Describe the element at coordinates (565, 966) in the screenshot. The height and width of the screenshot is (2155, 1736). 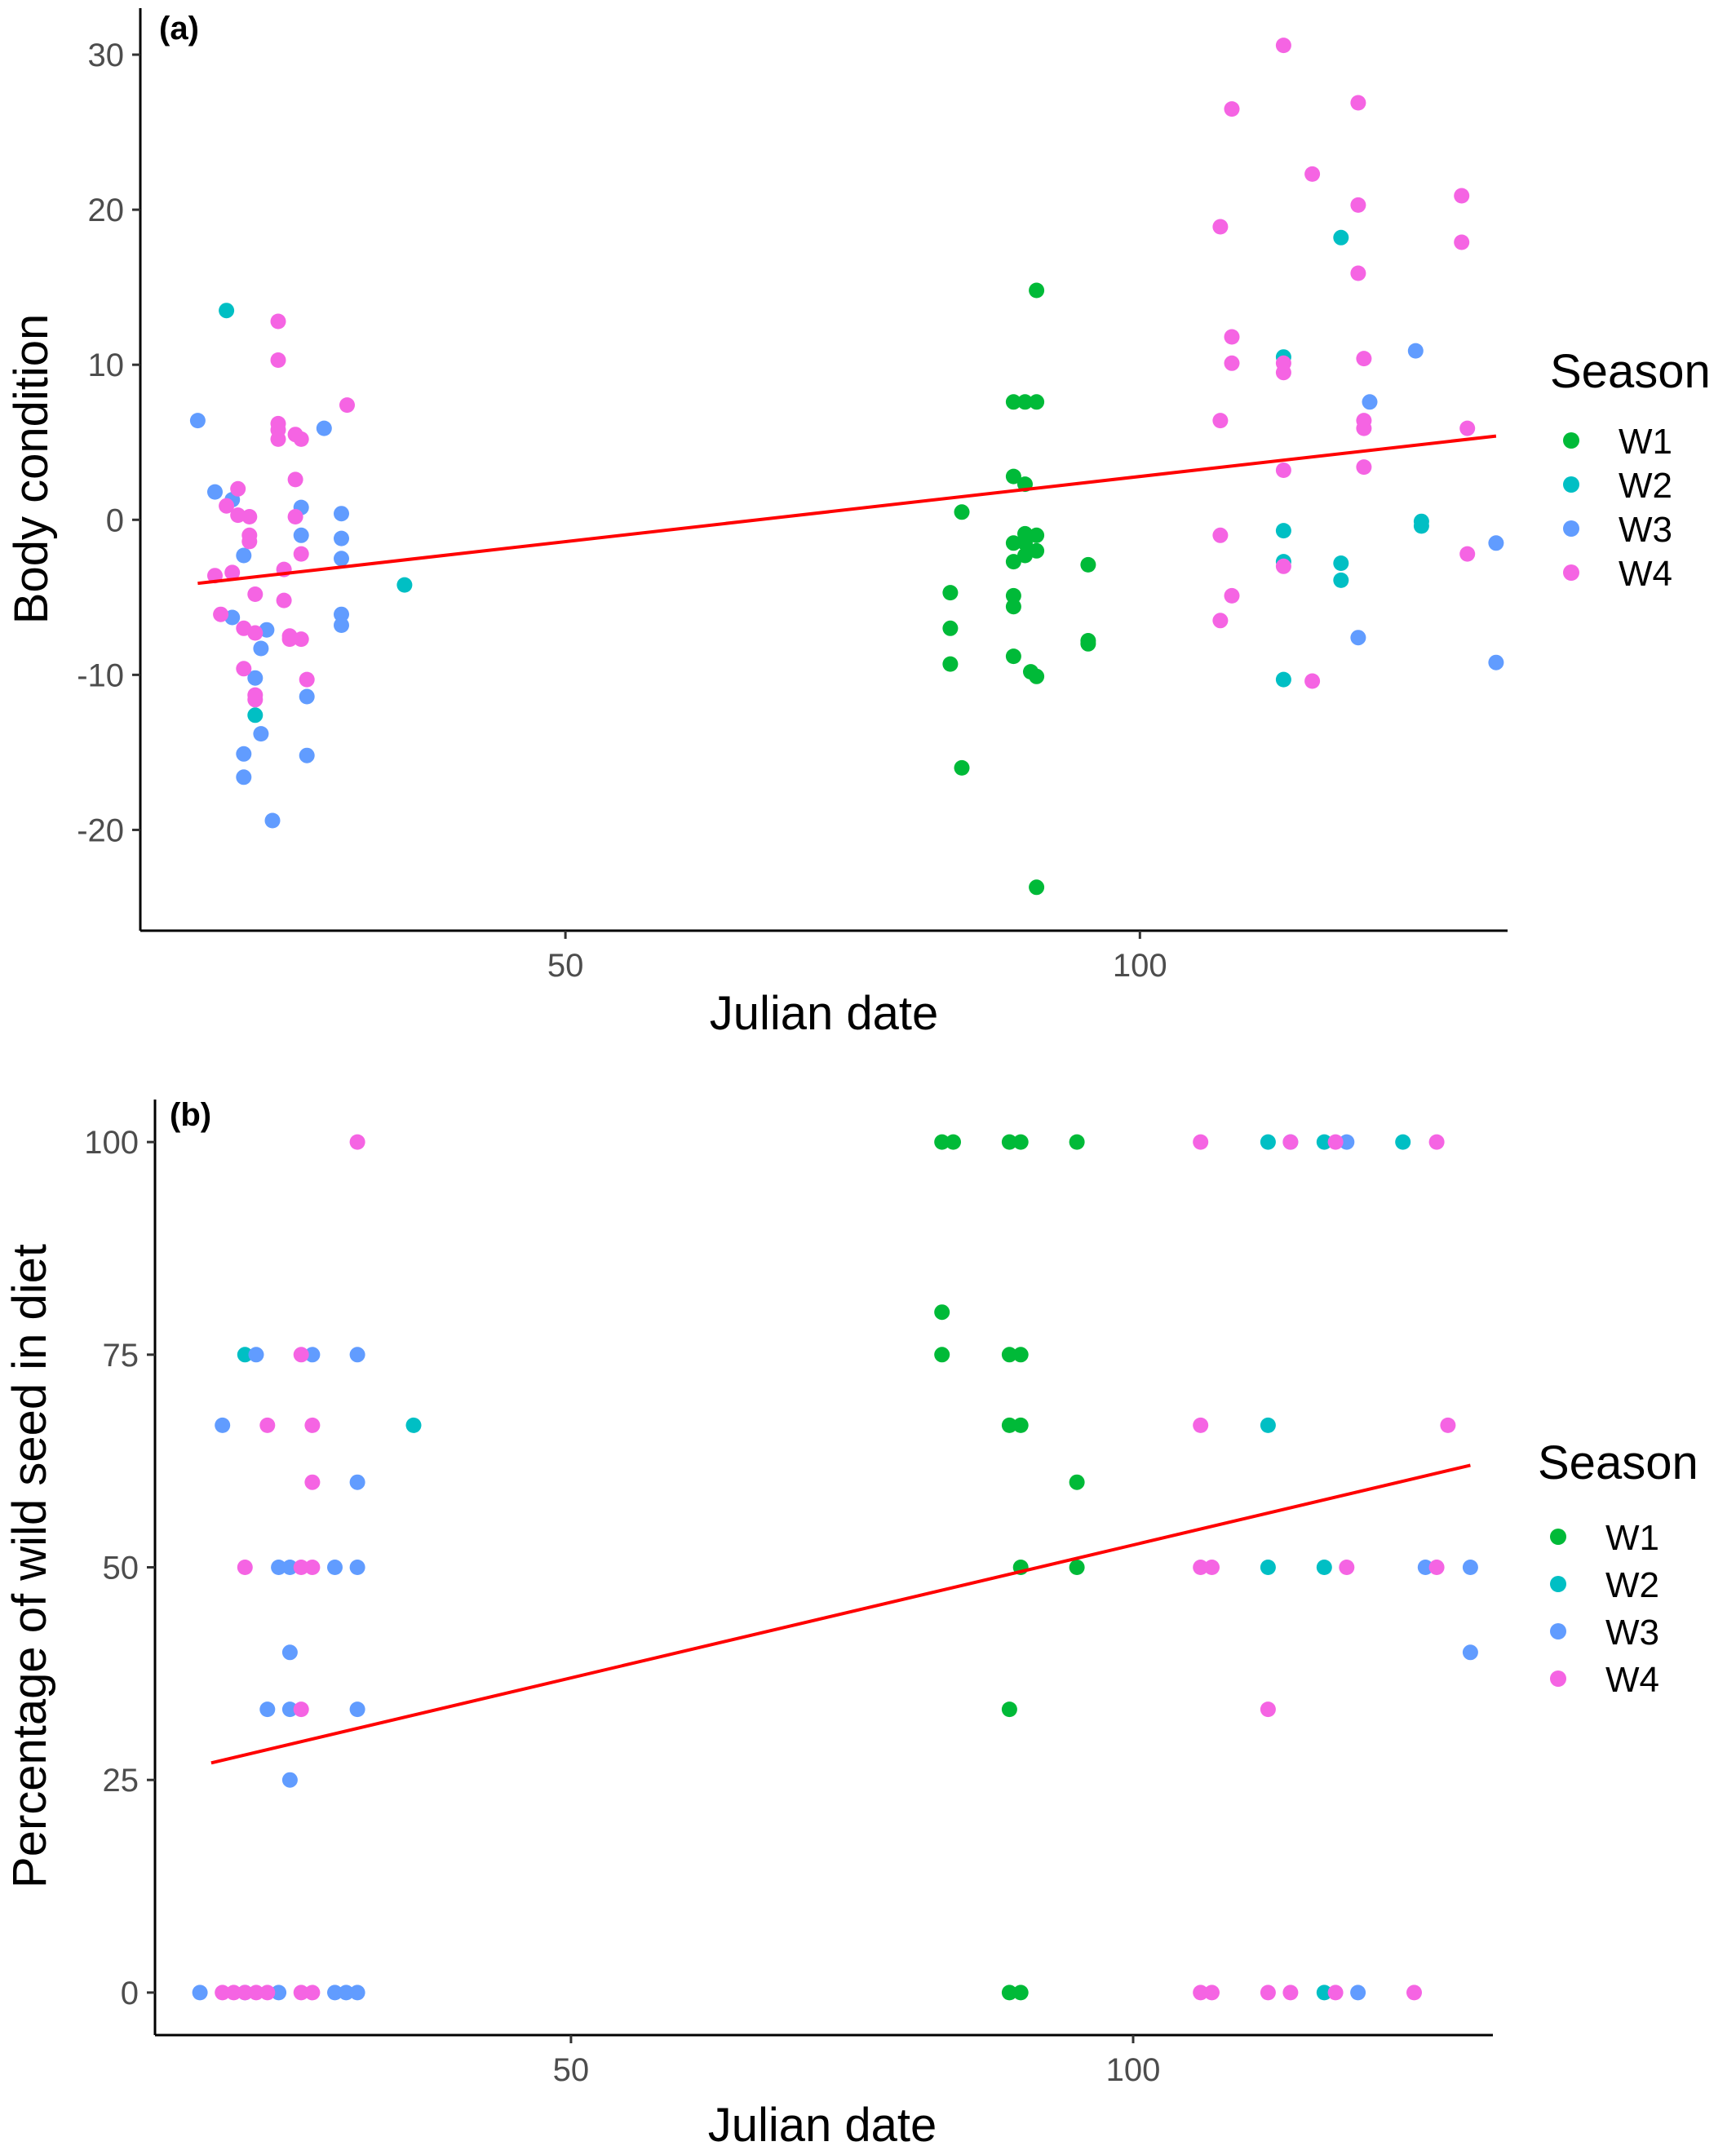
I see `panel-a-x-tick-label: 50` at that location.